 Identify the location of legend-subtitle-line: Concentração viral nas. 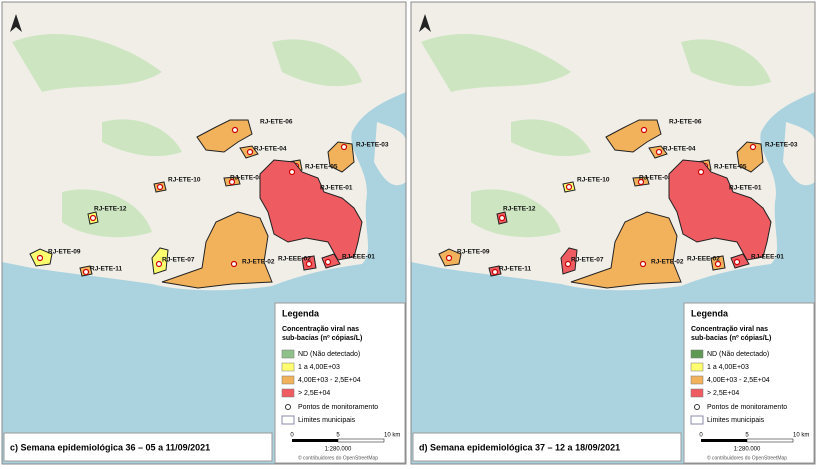
(320, 329).